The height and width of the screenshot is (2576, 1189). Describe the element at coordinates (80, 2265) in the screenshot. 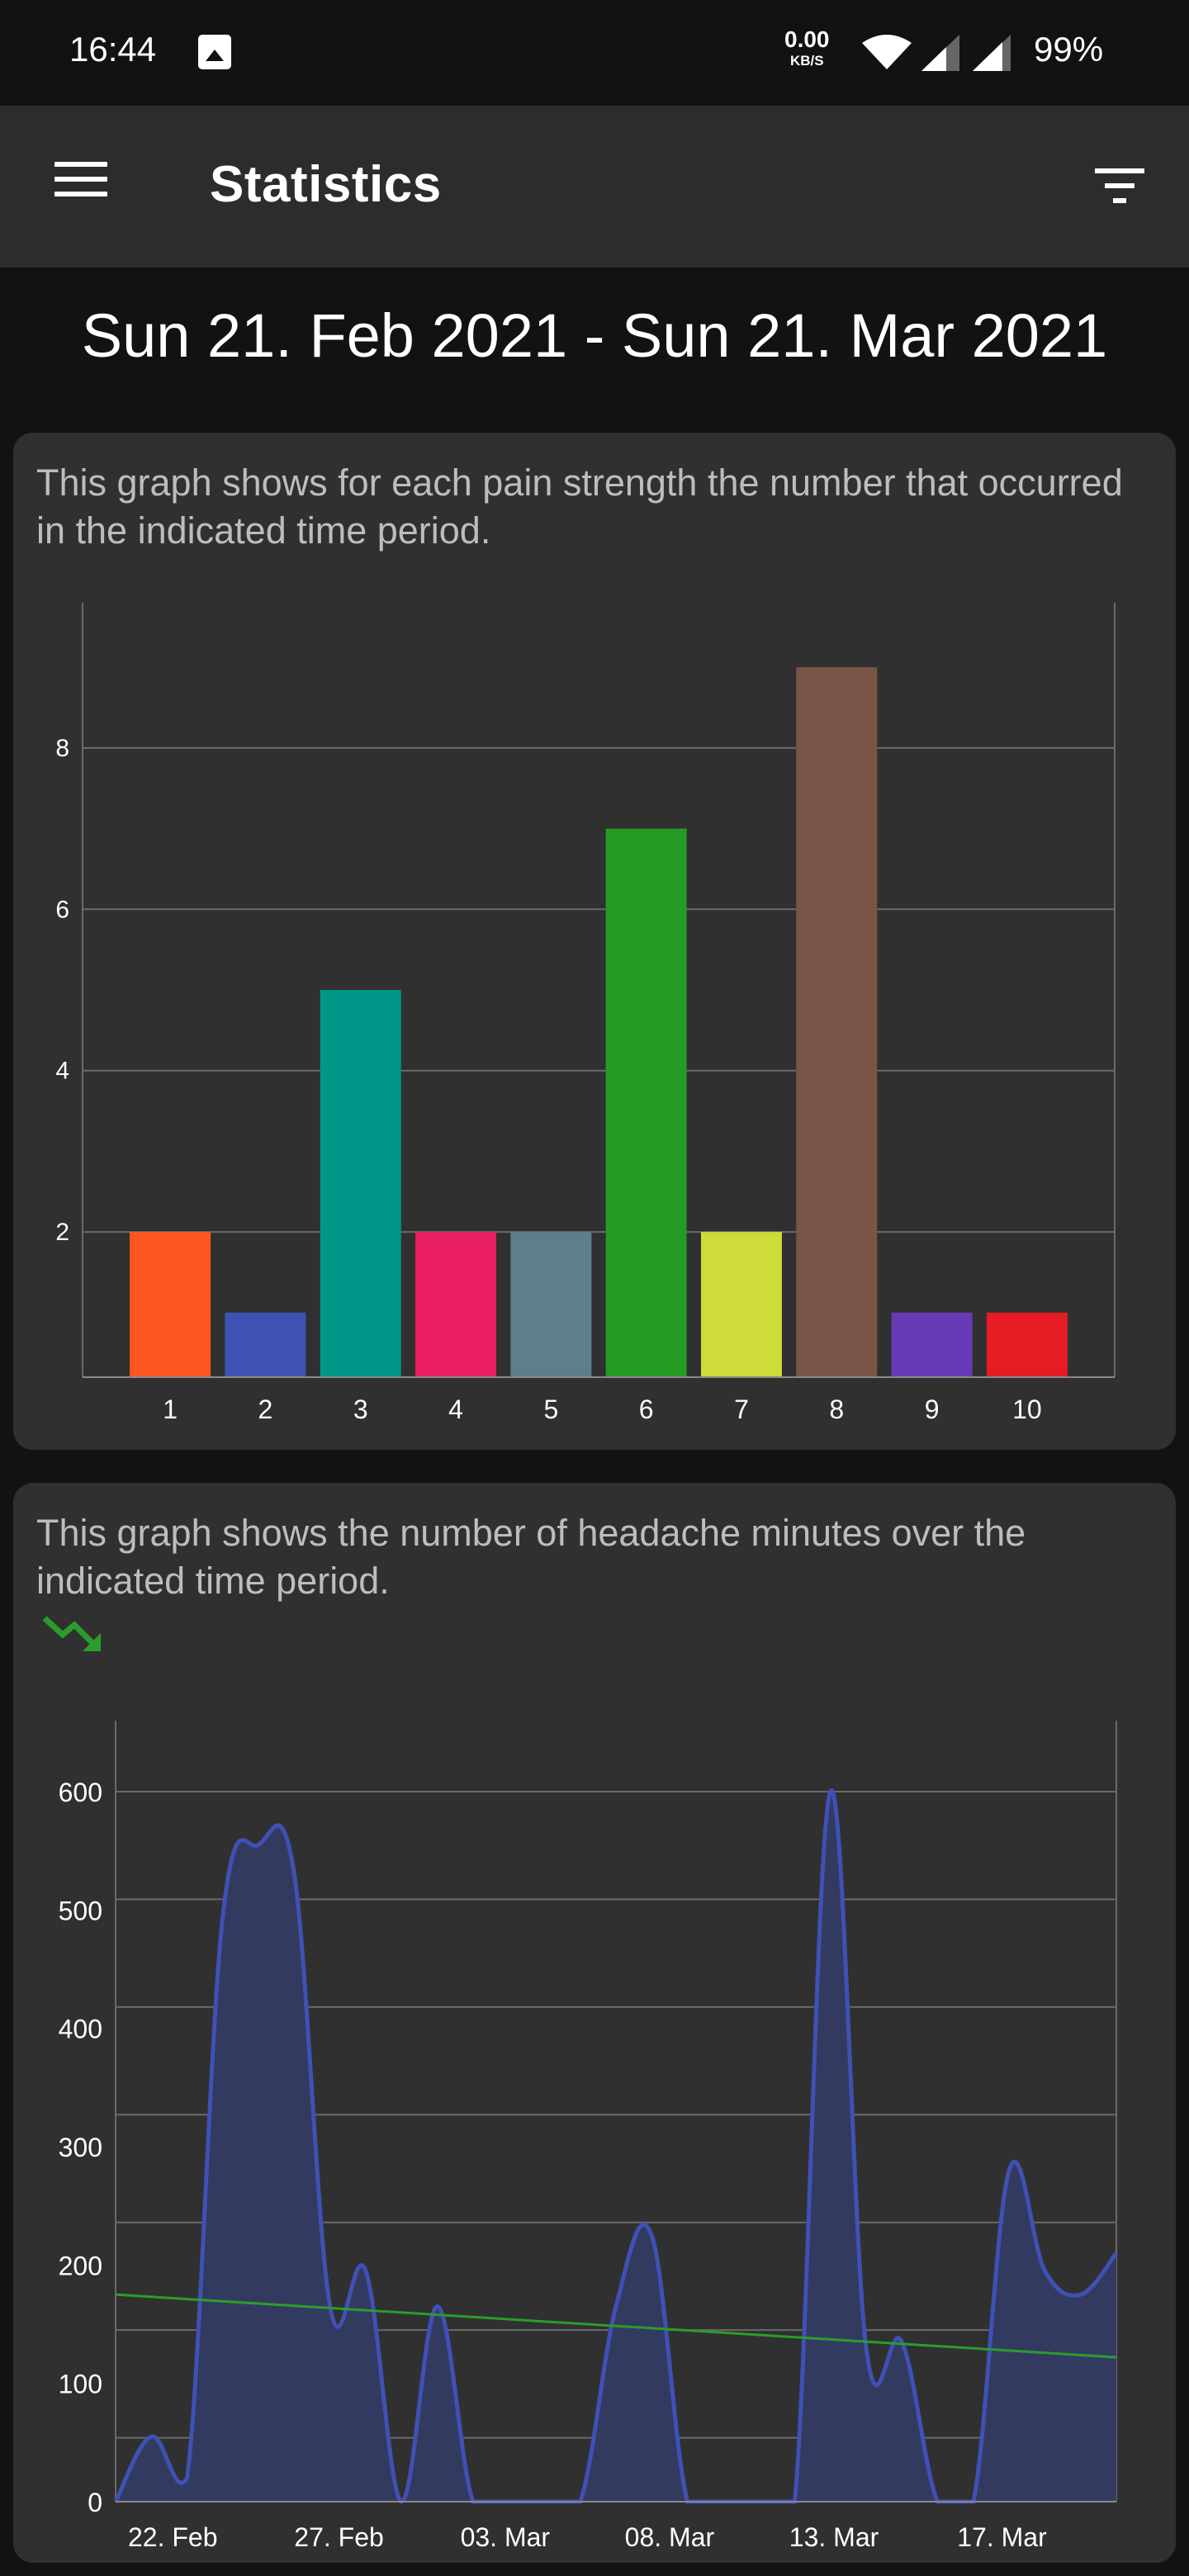

I see `y-tick-label: 200` at that location.